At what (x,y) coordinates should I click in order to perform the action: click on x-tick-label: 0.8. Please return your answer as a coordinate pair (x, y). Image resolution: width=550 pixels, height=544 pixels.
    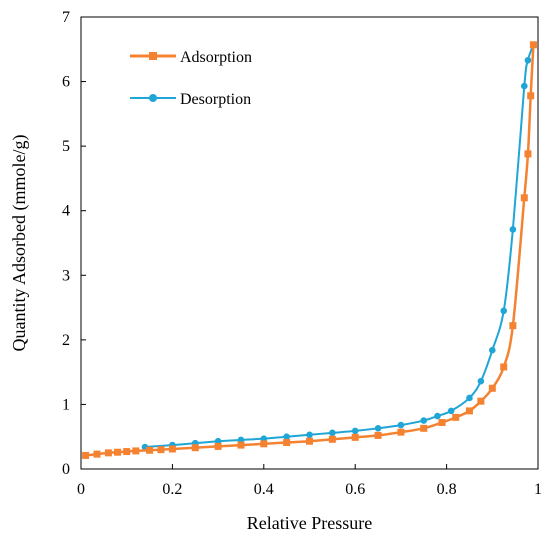
    Looking at the image, I should click on (447, 489).